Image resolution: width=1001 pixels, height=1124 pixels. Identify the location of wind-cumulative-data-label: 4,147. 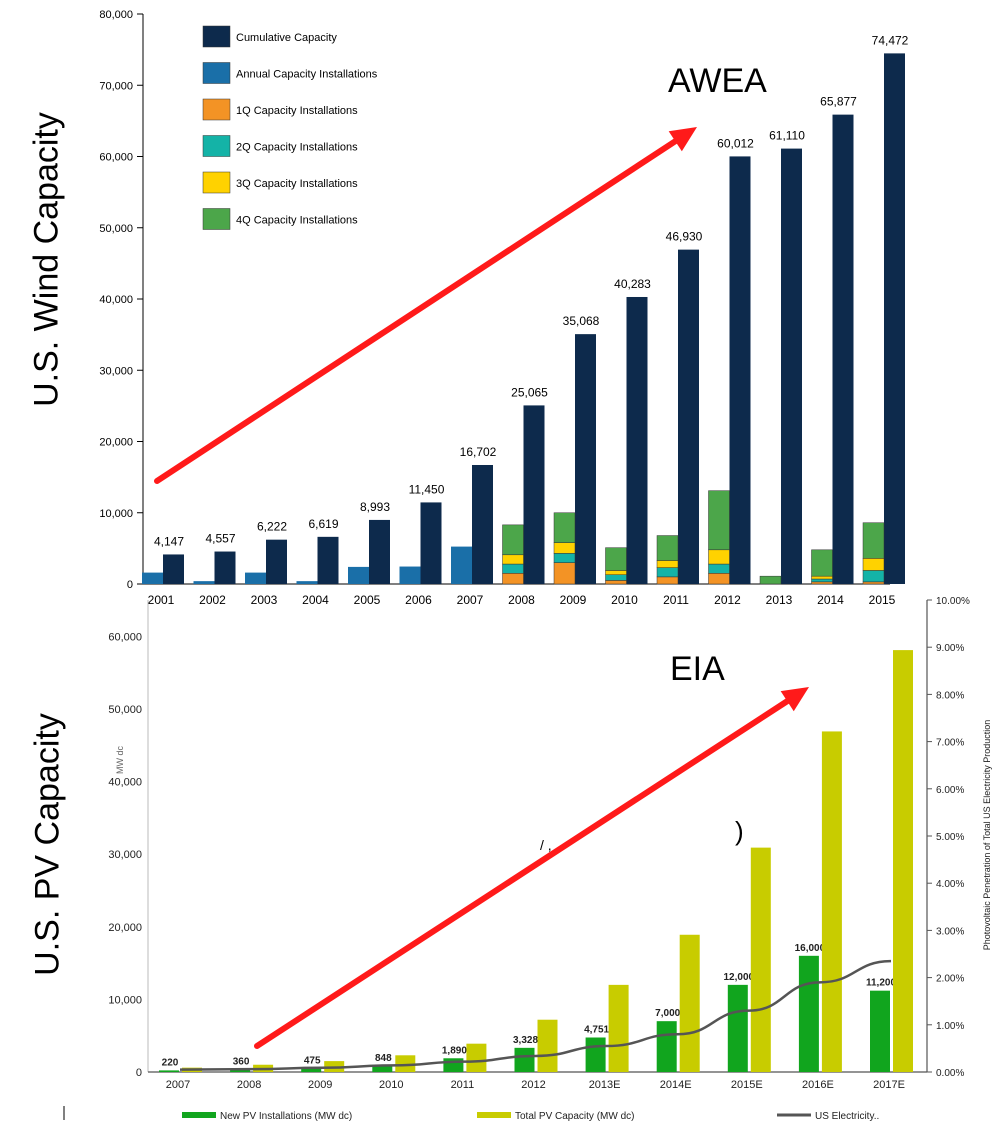
(169, 541).